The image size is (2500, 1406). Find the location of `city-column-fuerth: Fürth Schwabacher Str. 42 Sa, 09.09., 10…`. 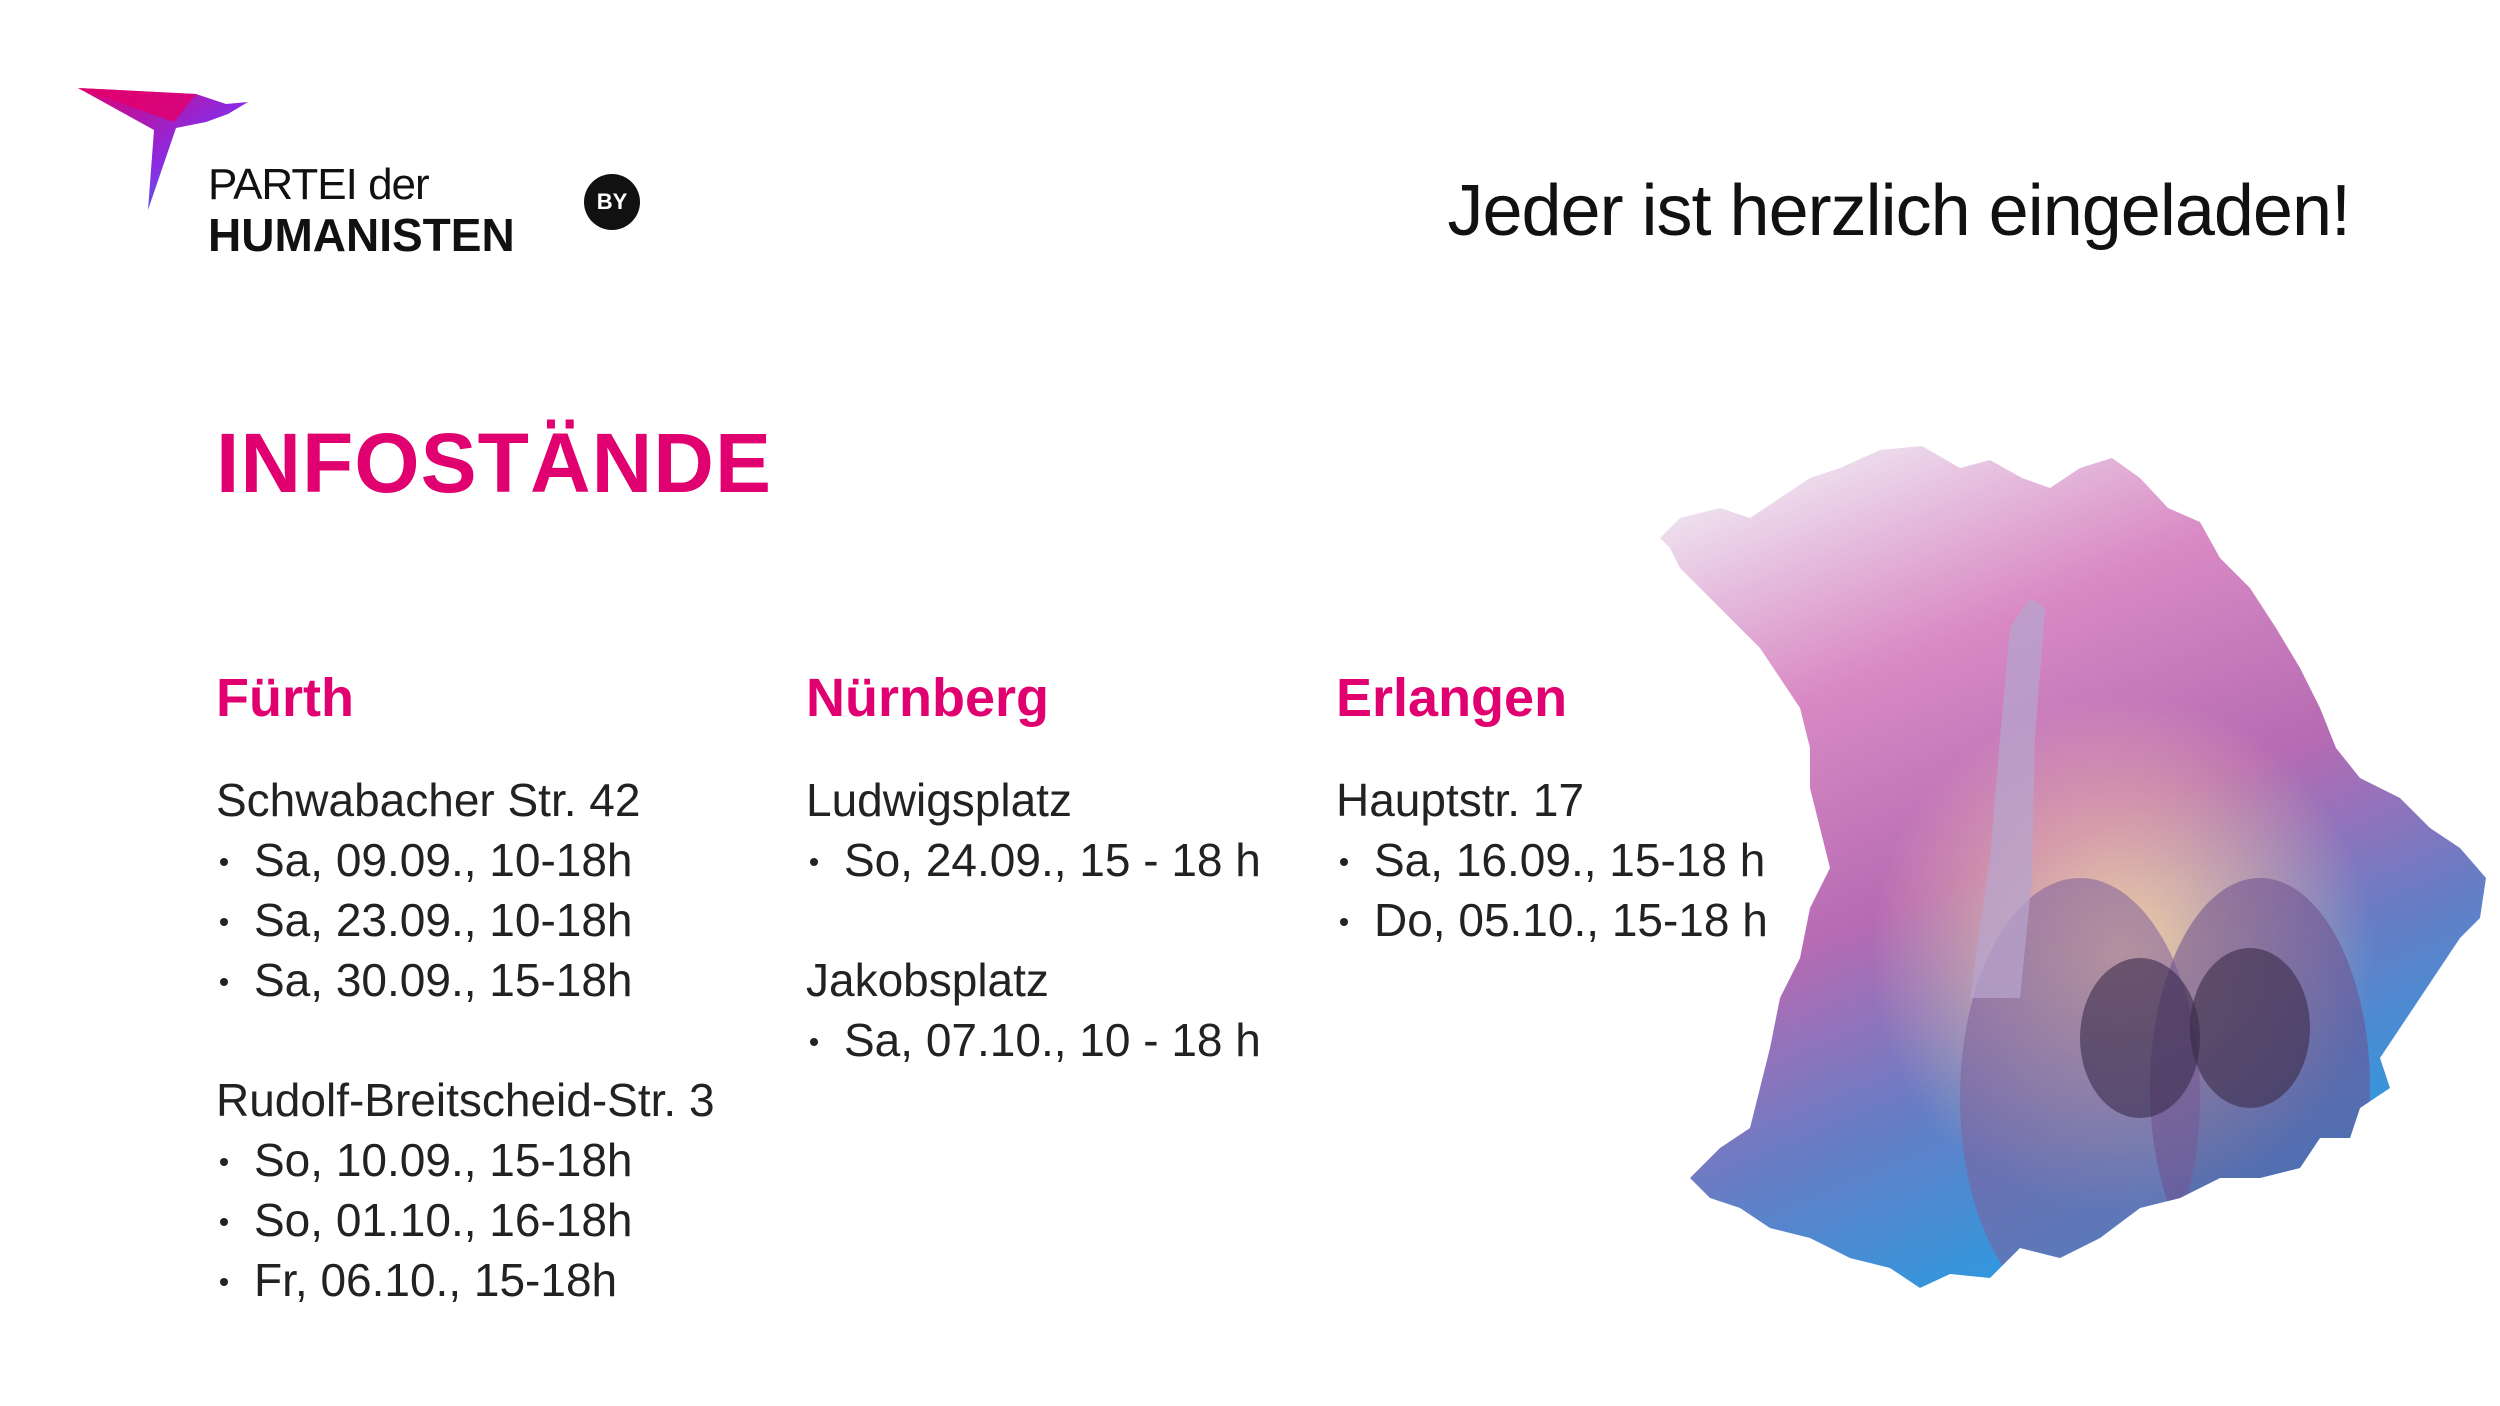

city-column-fuerth: Fürth Schwabacher Str. 42 Sa, 09.09., 10… is located at coordinates (496, 1019).